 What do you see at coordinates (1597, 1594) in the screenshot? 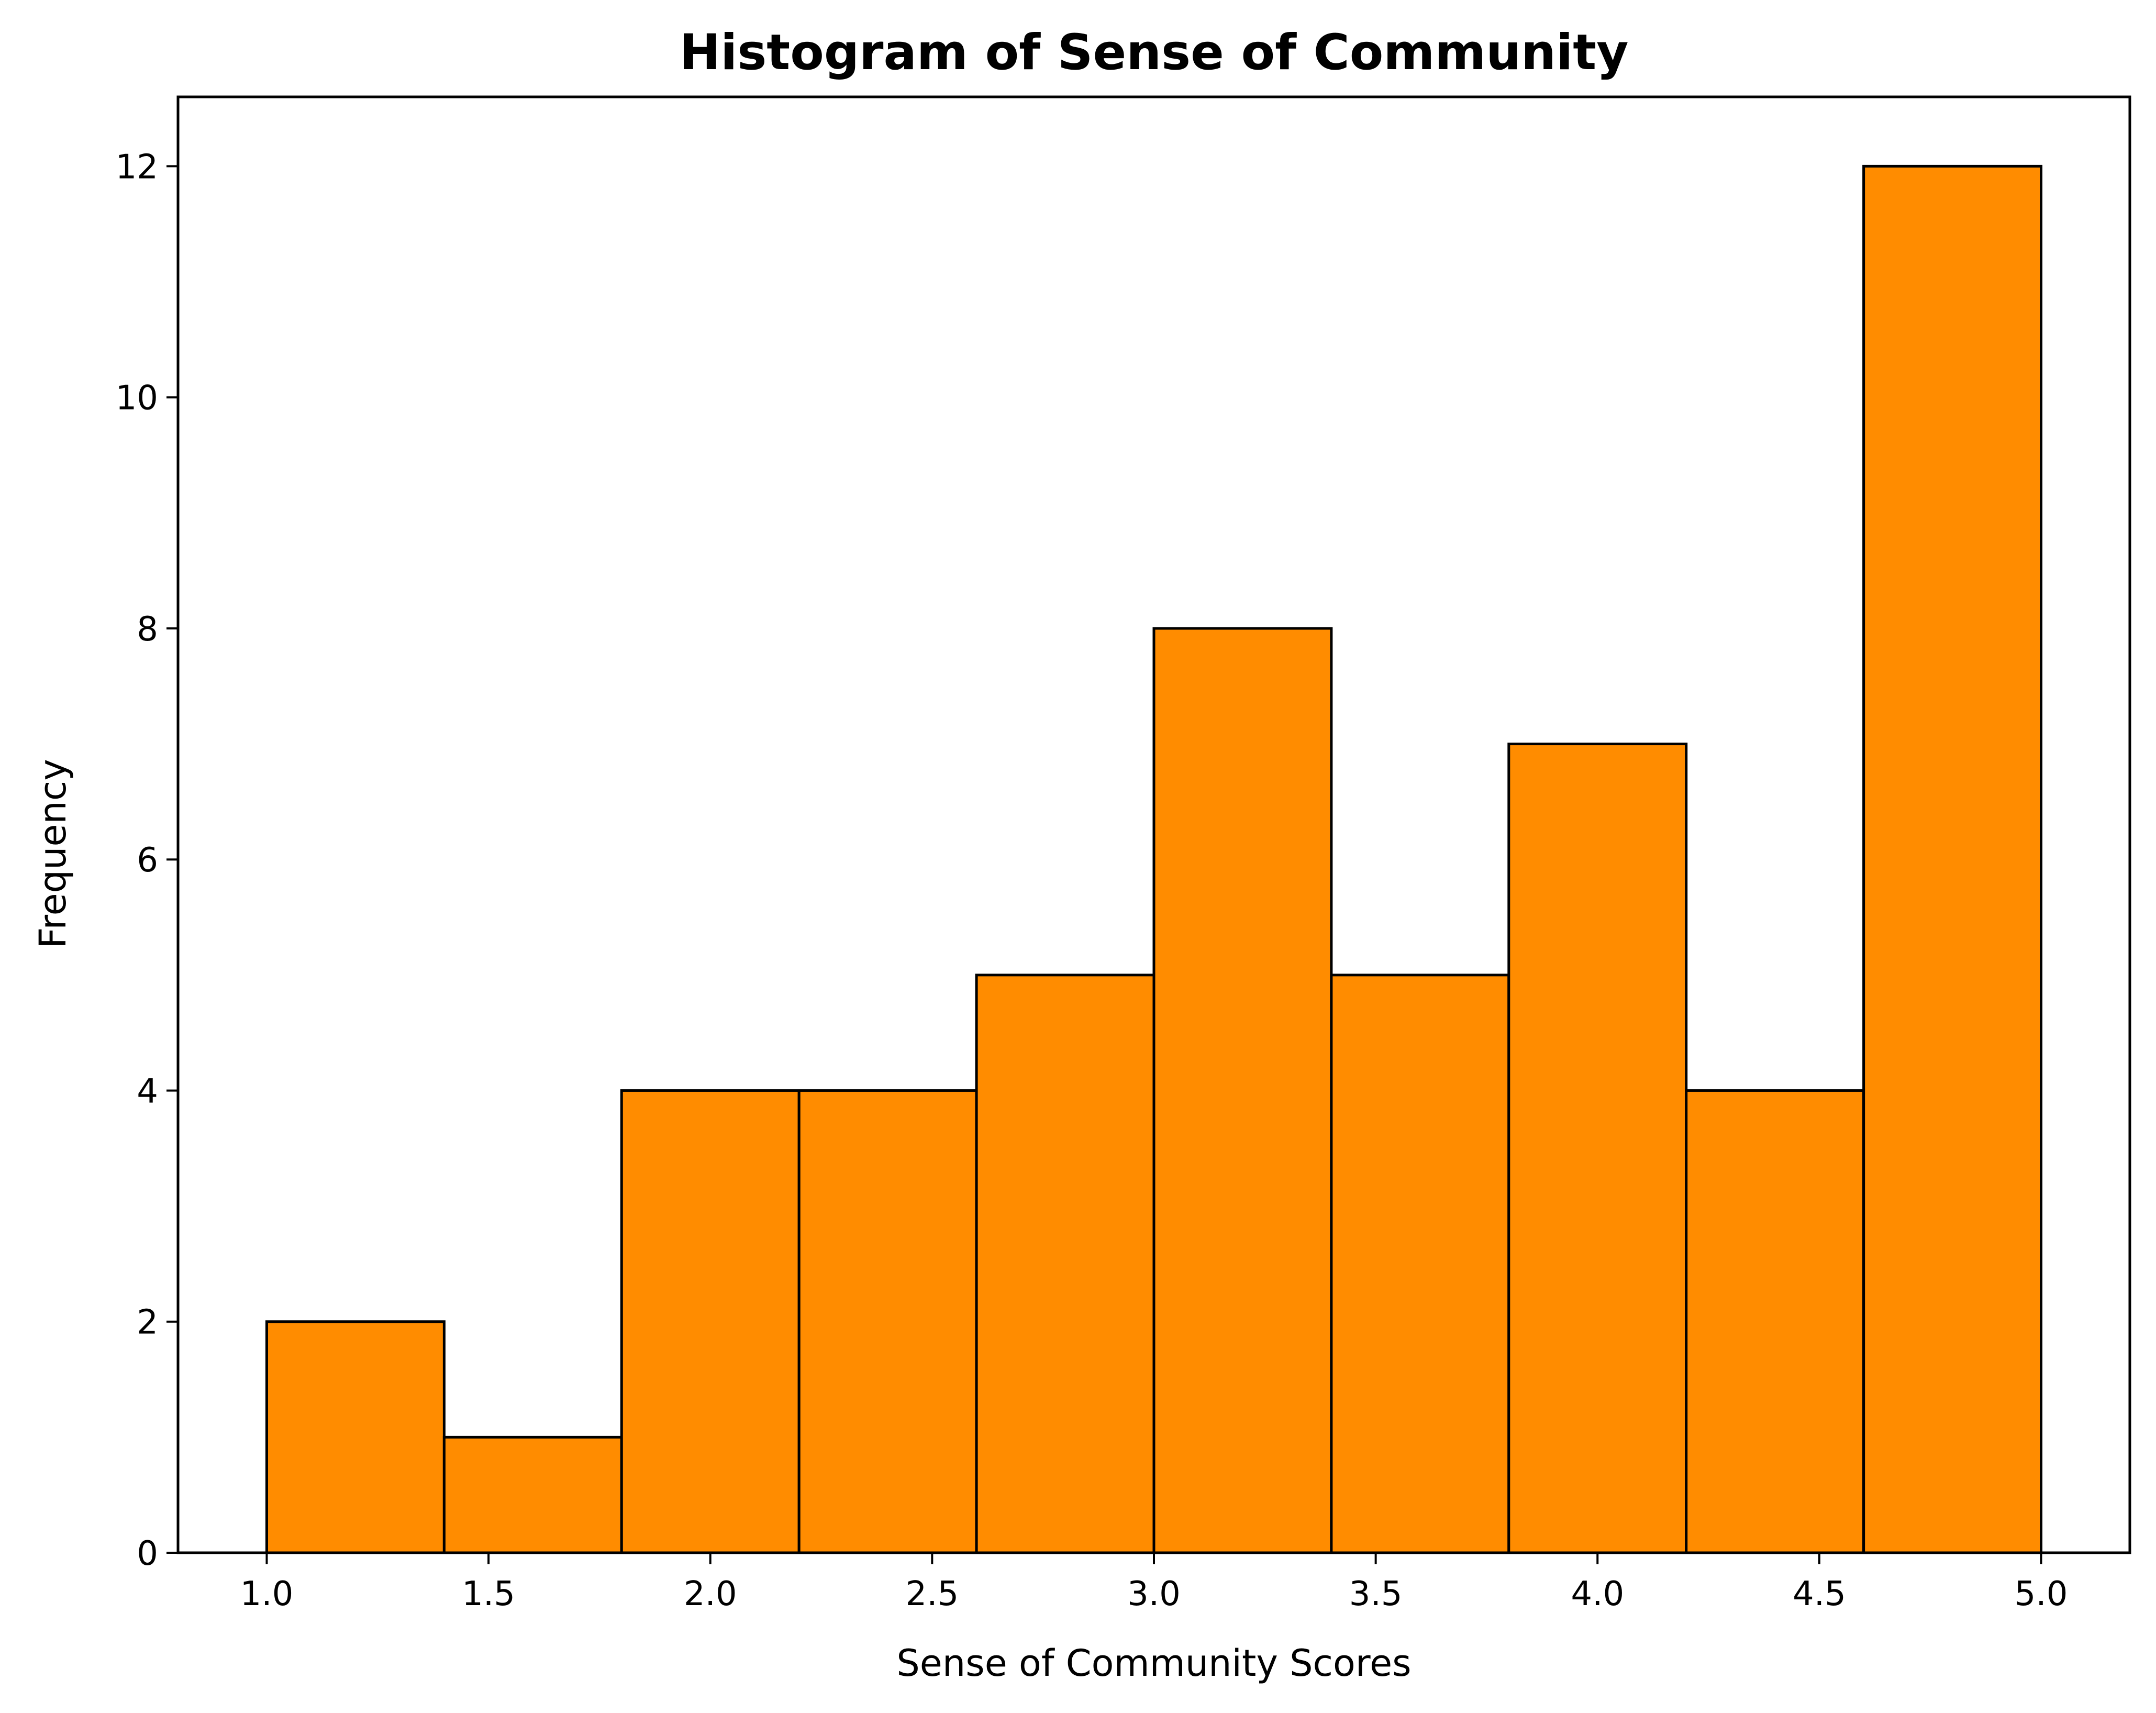
I see `x-tick-label: 4.0` at bounding box center [1597, 1594].